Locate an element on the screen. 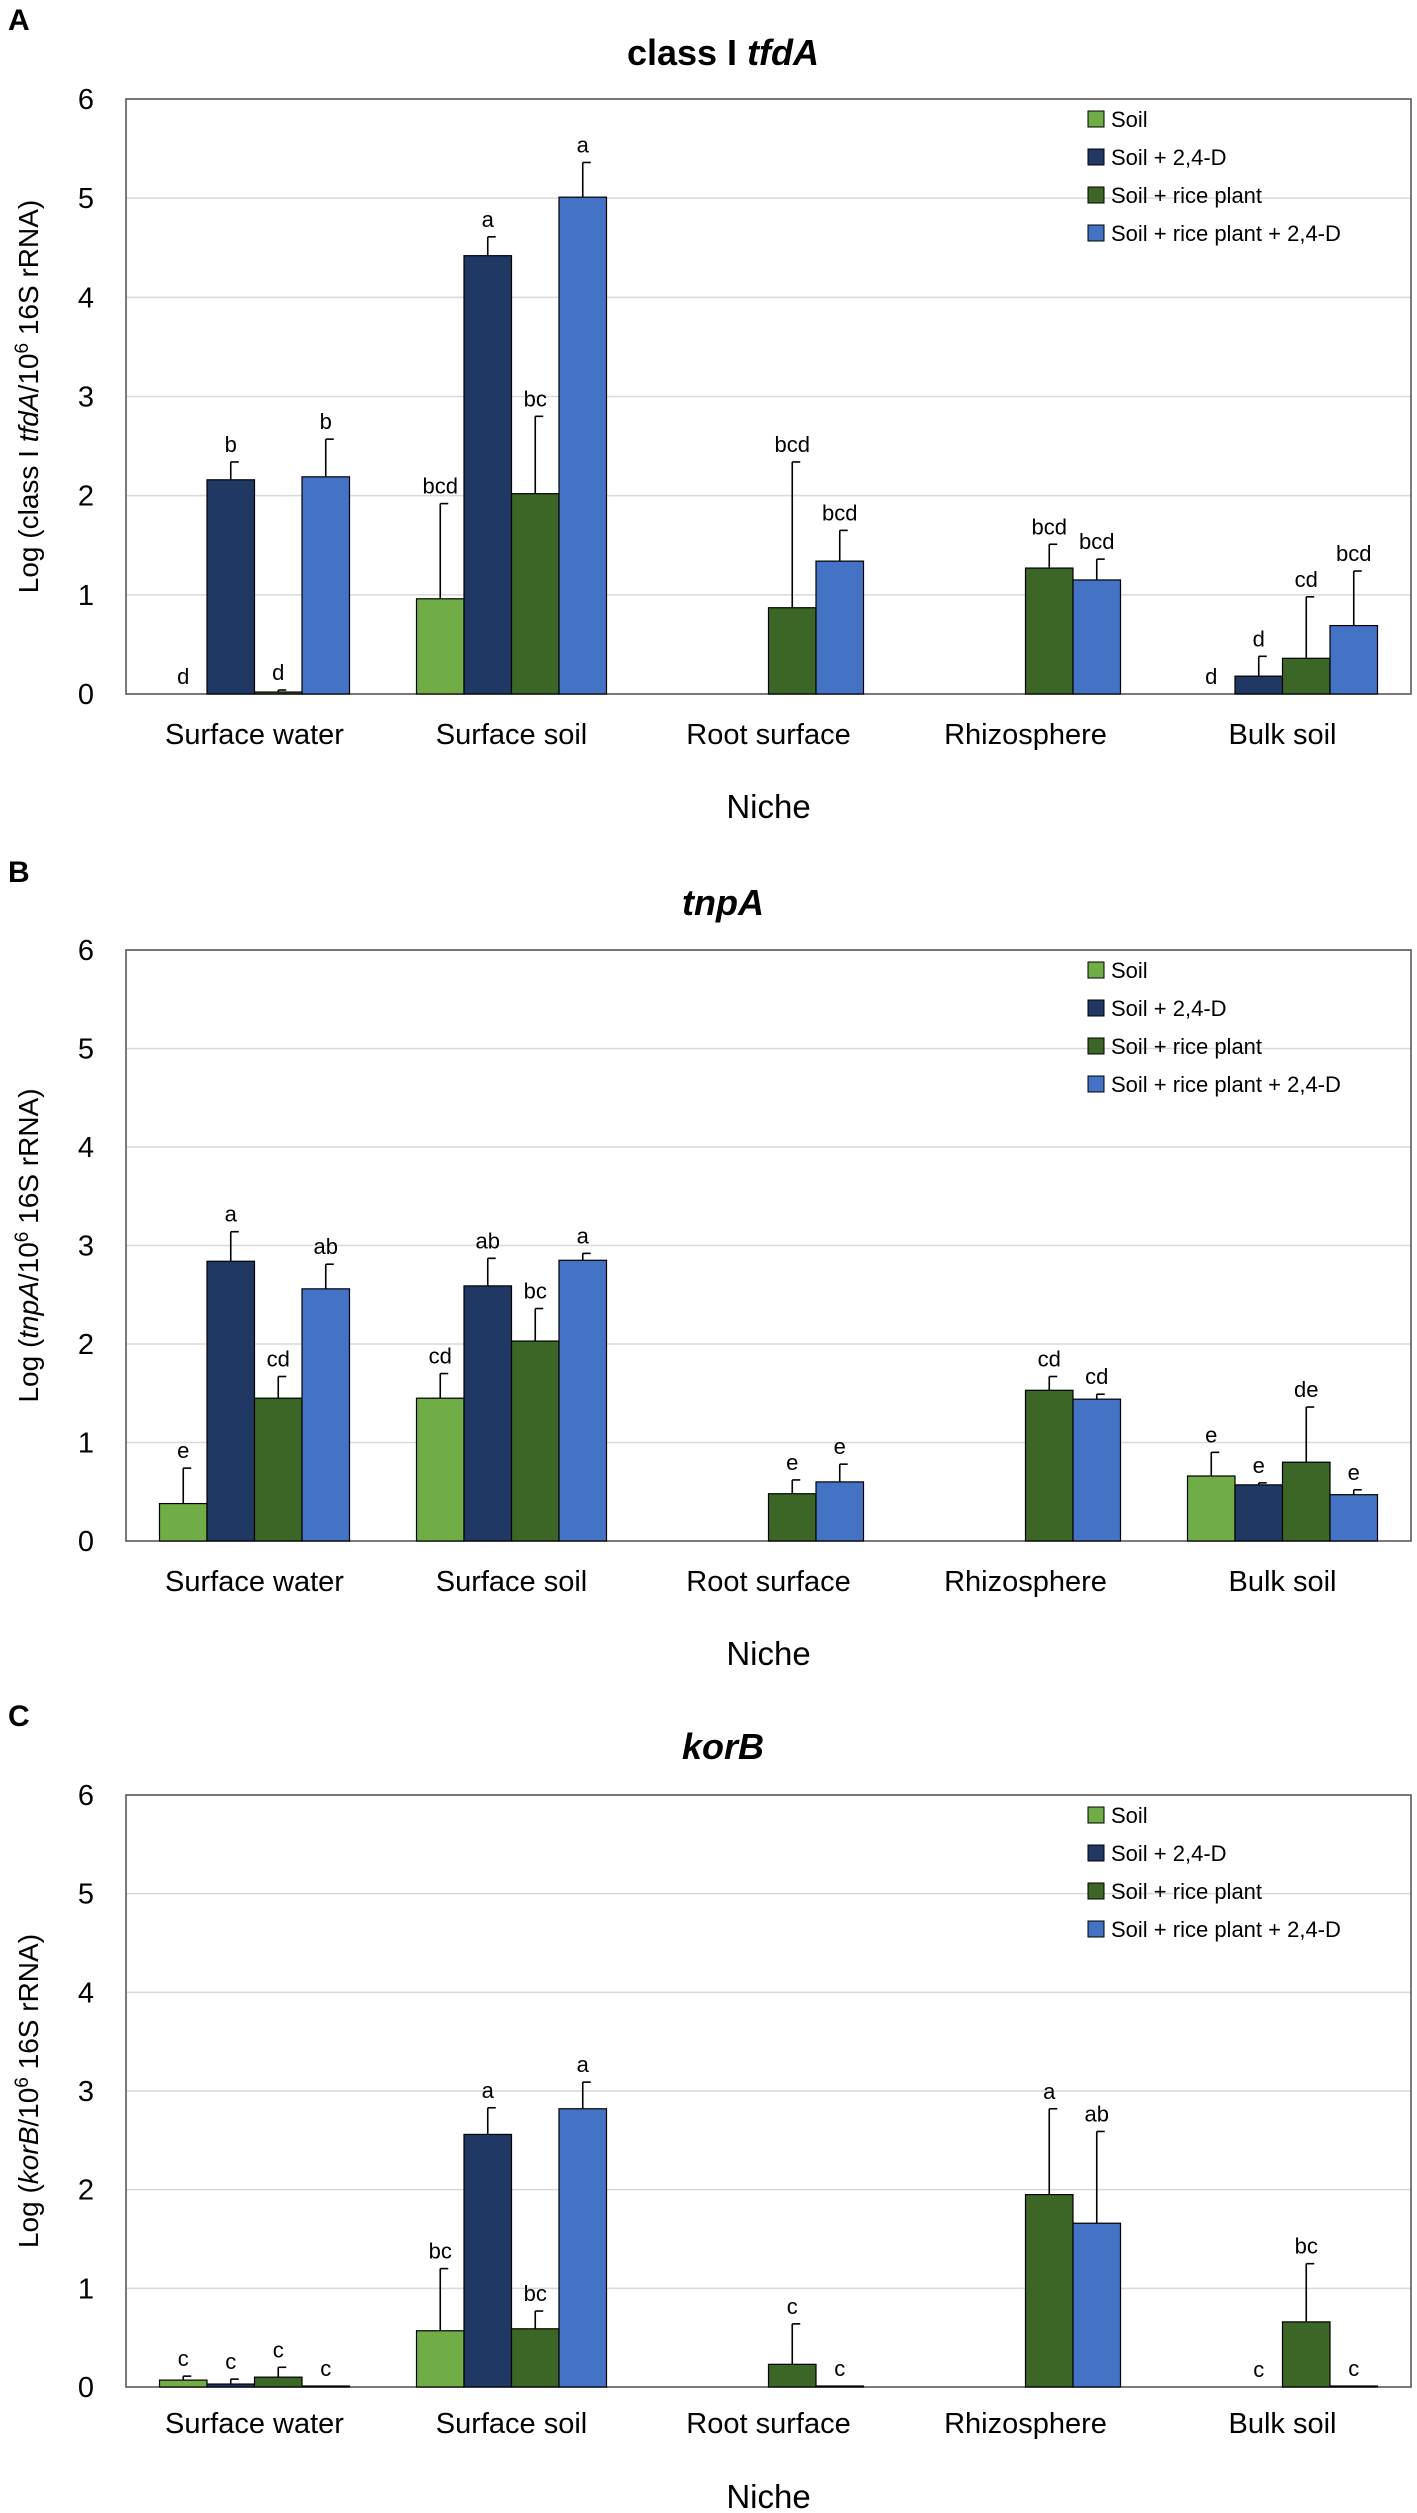 This screenshot has width=1417, height=2513. y-axis-label: Log (korB/106 16S rRNA) is located at coordinates (28, 2091).